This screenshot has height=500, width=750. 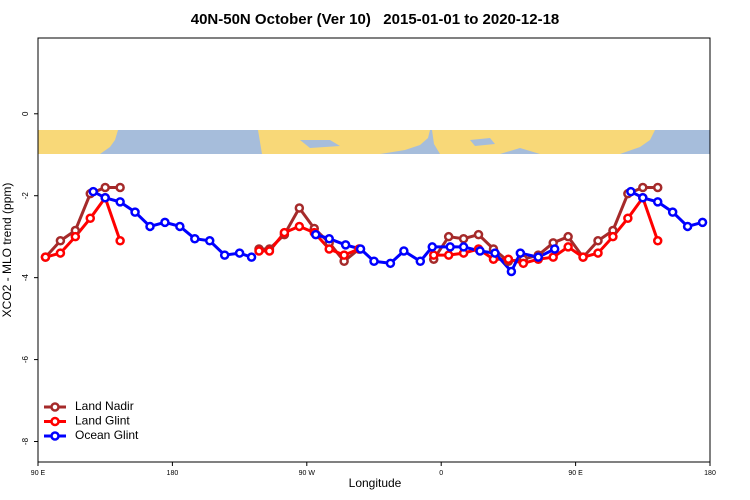 I want to click on y-tick-label: 0, so click(x=25, y=113).